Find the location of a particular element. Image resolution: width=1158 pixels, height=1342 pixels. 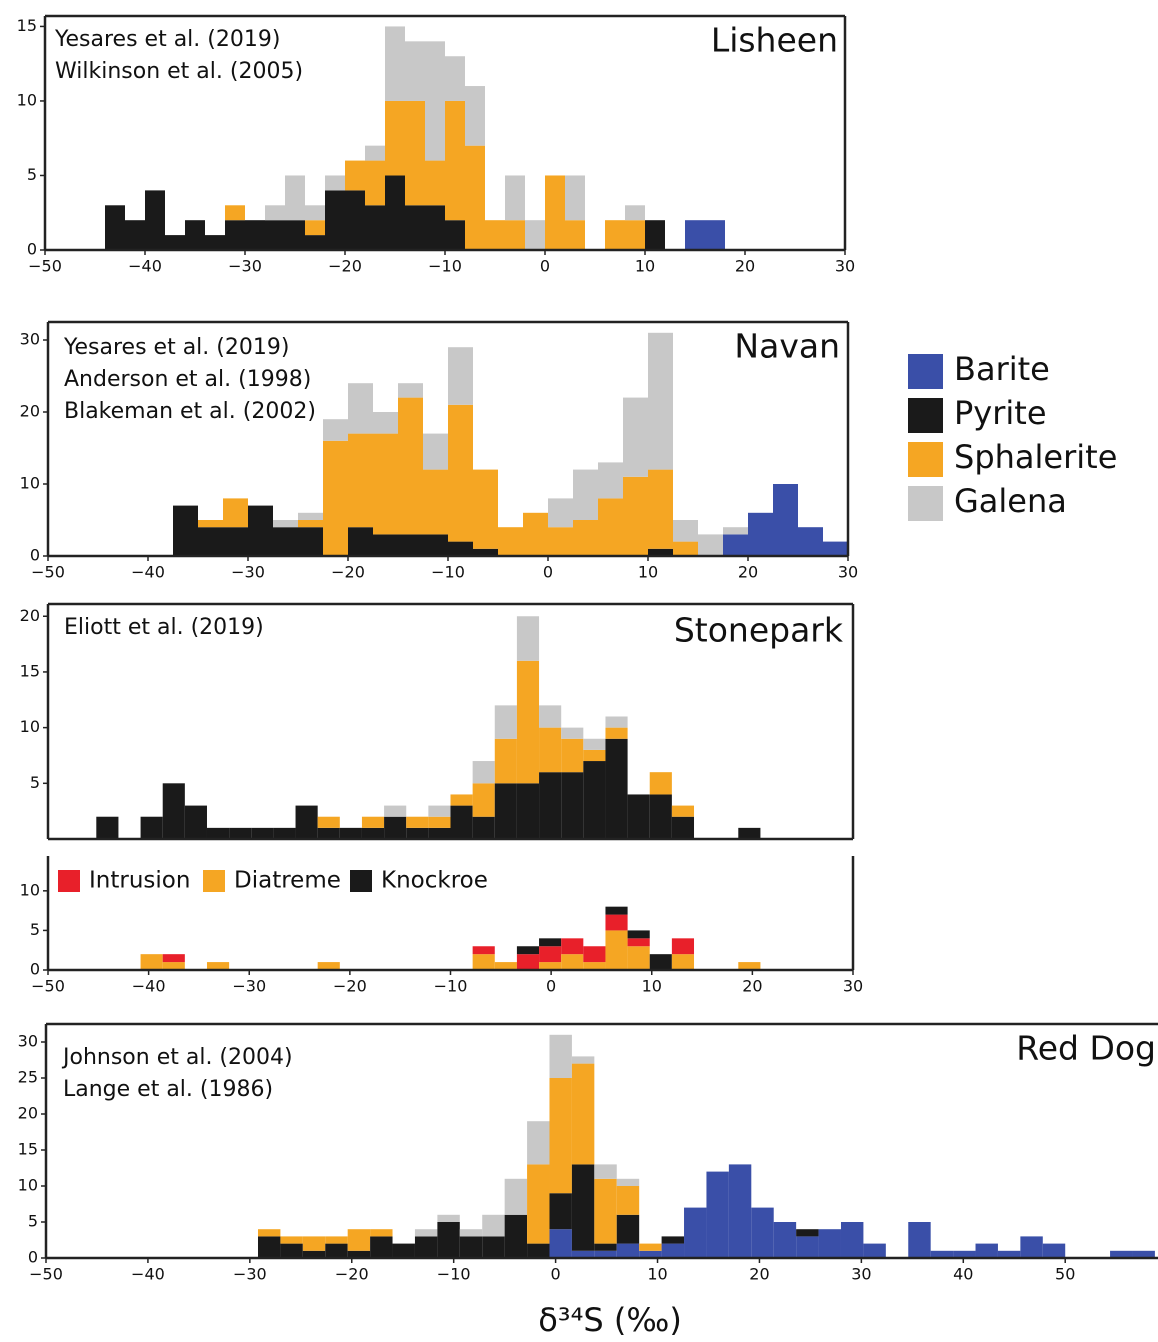

reference: Blakeman et al. (2002) is located at coordinates (190, 411).